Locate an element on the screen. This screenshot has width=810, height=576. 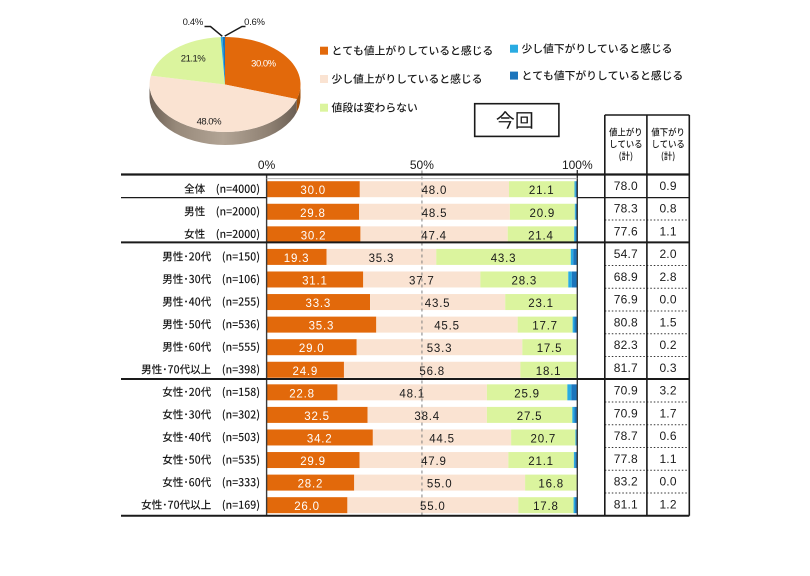
svg-text: 32.5 is located at coordinates (317, 417).